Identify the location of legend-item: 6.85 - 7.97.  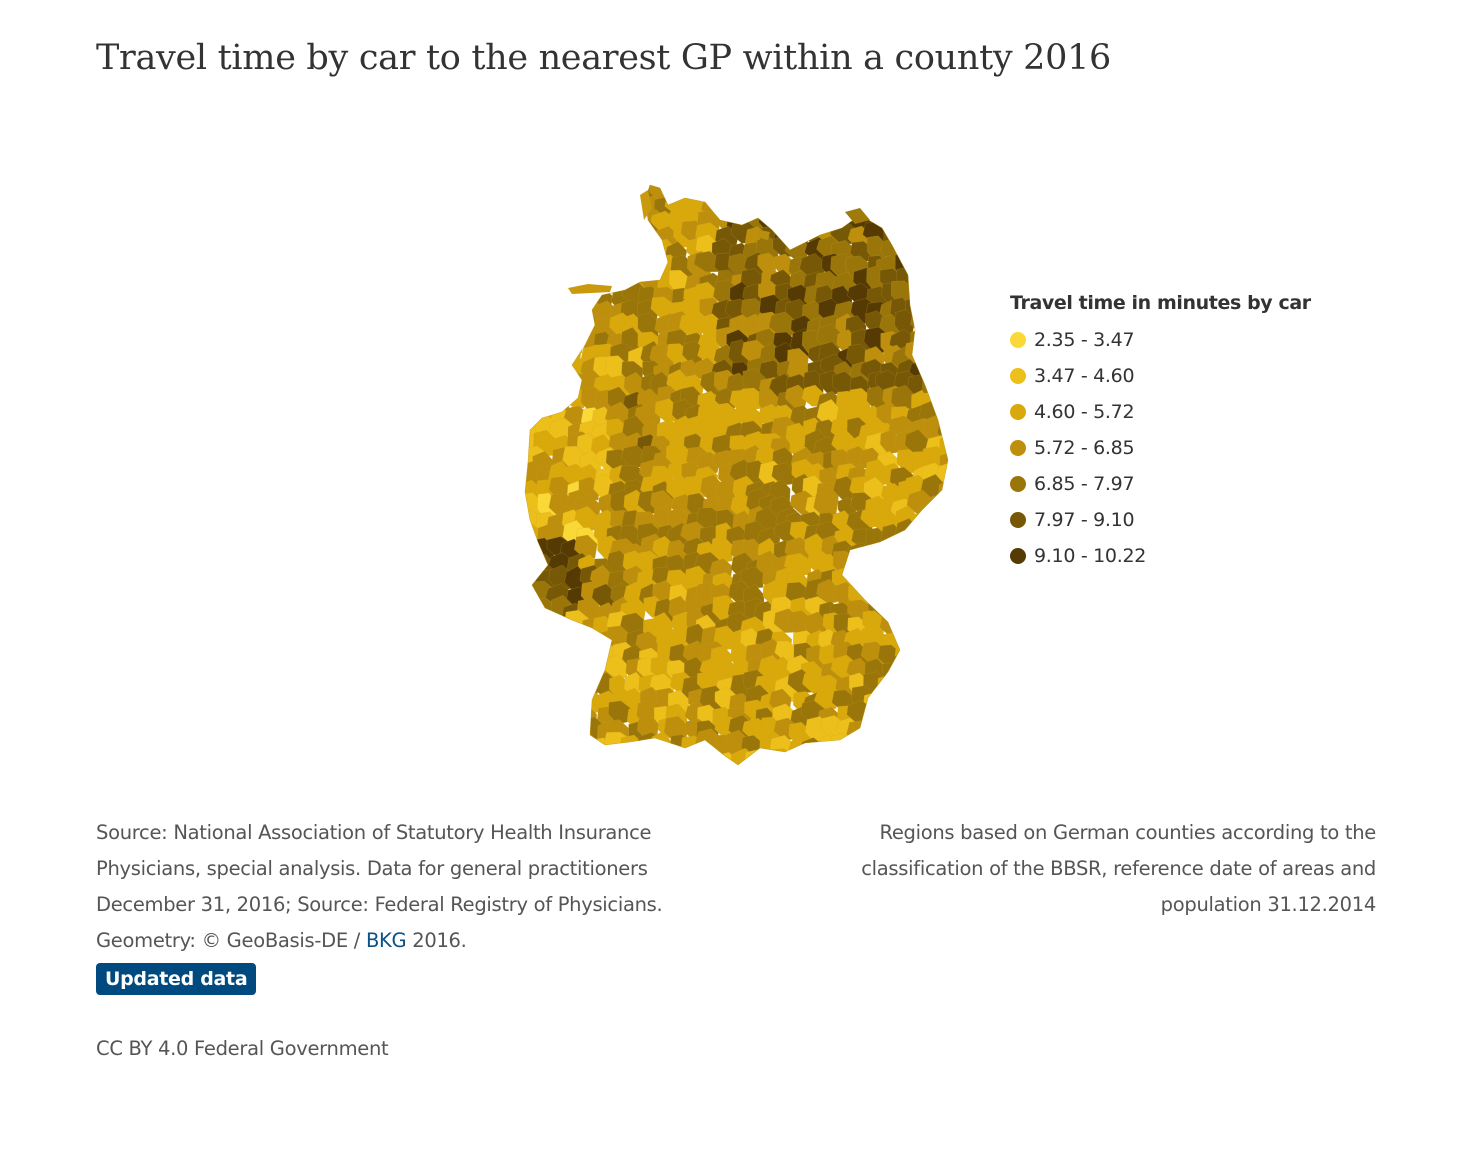
(1170, 484).